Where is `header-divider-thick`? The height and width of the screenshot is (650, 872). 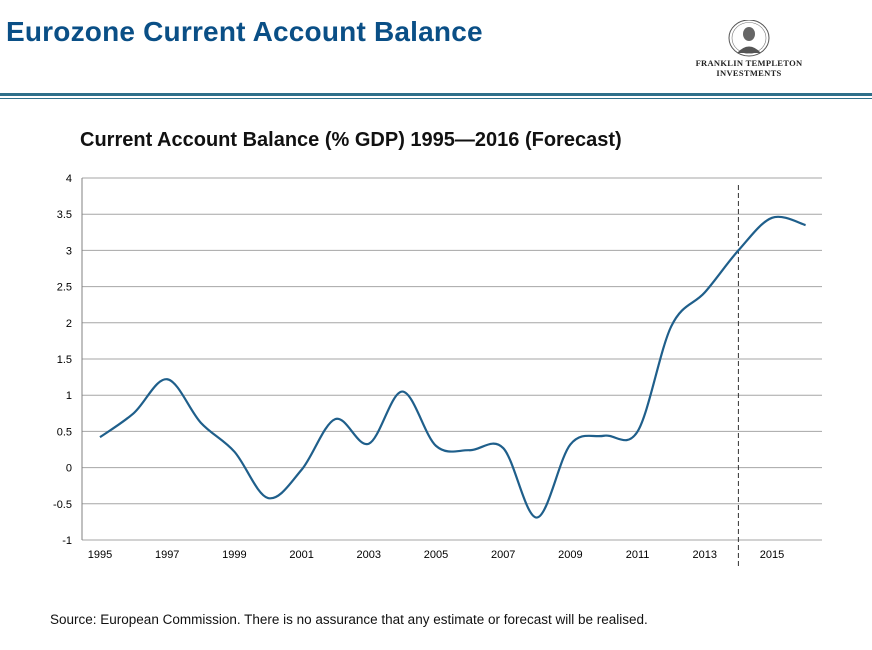
header-divider-thick is located at coordinates (436, 94).